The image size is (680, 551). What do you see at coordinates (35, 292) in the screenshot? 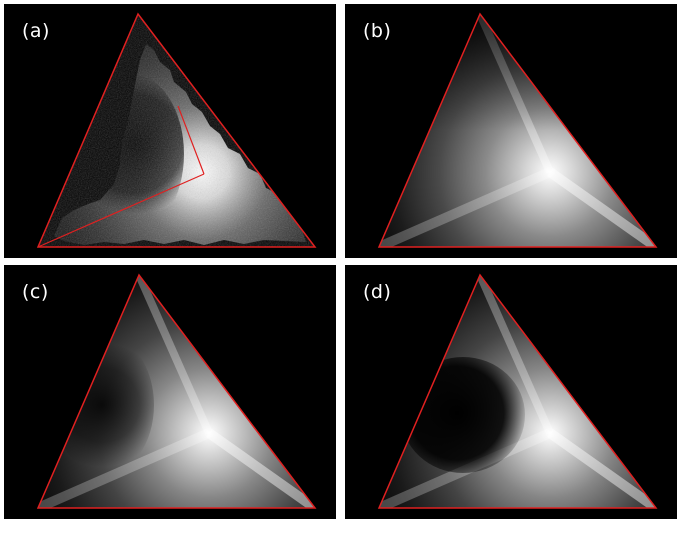
I see `panel-label: (c)` at bounding box center [35, 292].